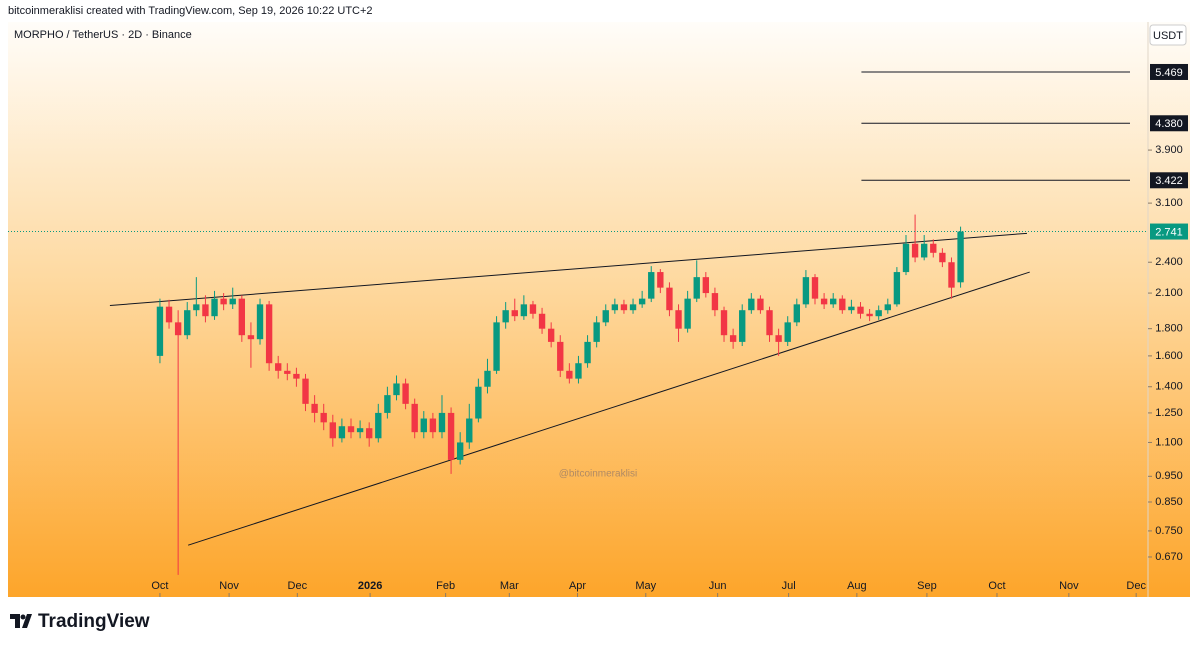 The height and width of the screenshot is (652, 1200). I want to click on y-tick-label: 1.250, so click(1169, 413).